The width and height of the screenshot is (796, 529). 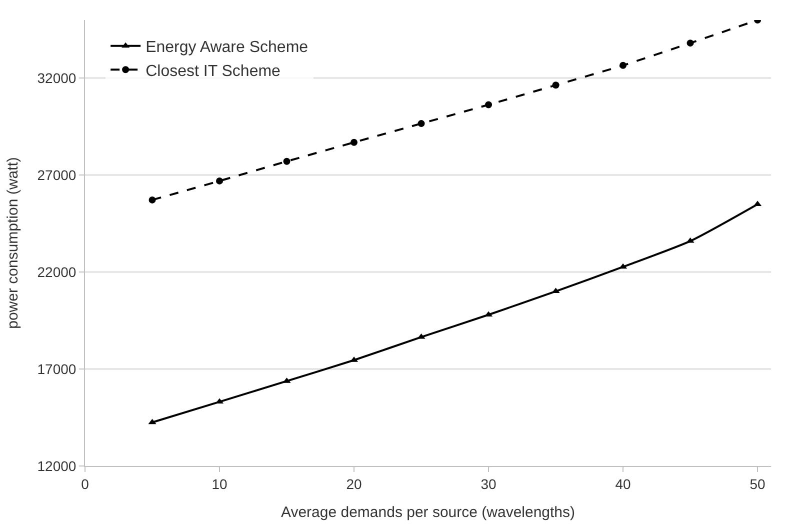 What do you see at coordinates (758, 484) in the screenshot?
I see `x-tick-label: 50` at bounding box center [758, 484].